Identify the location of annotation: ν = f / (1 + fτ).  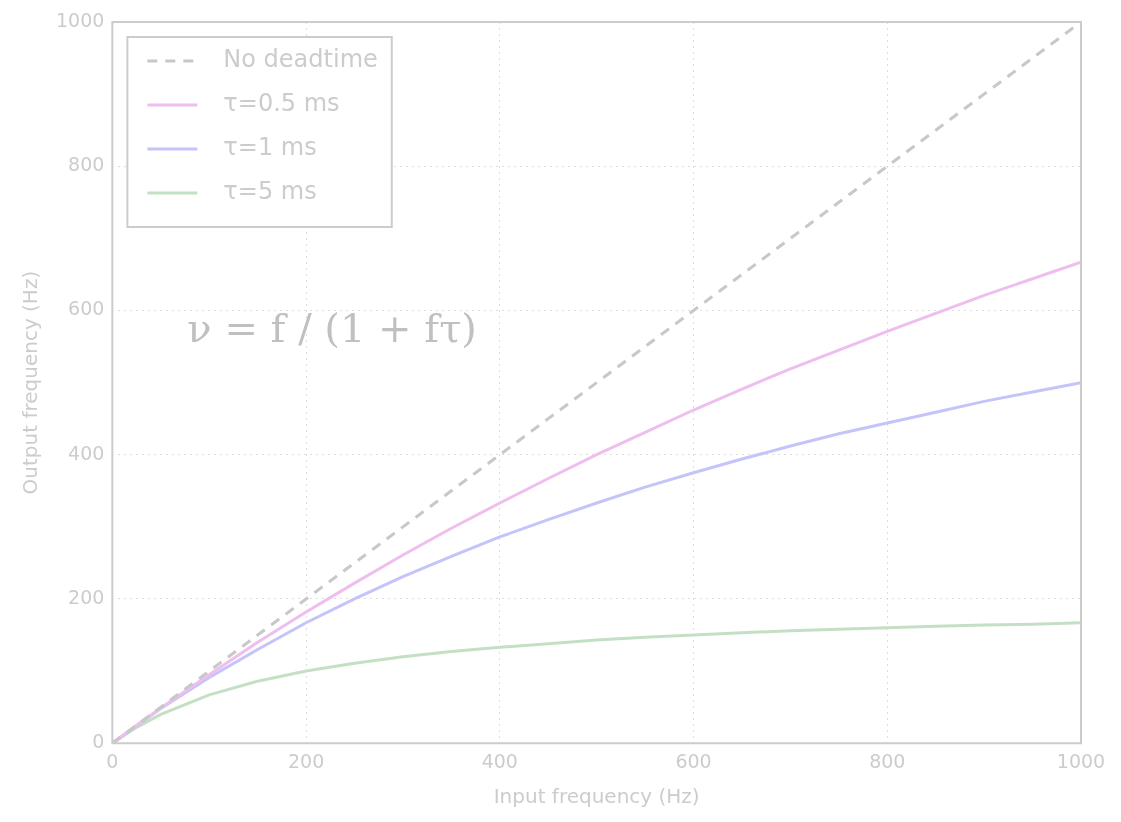
(332, 328).